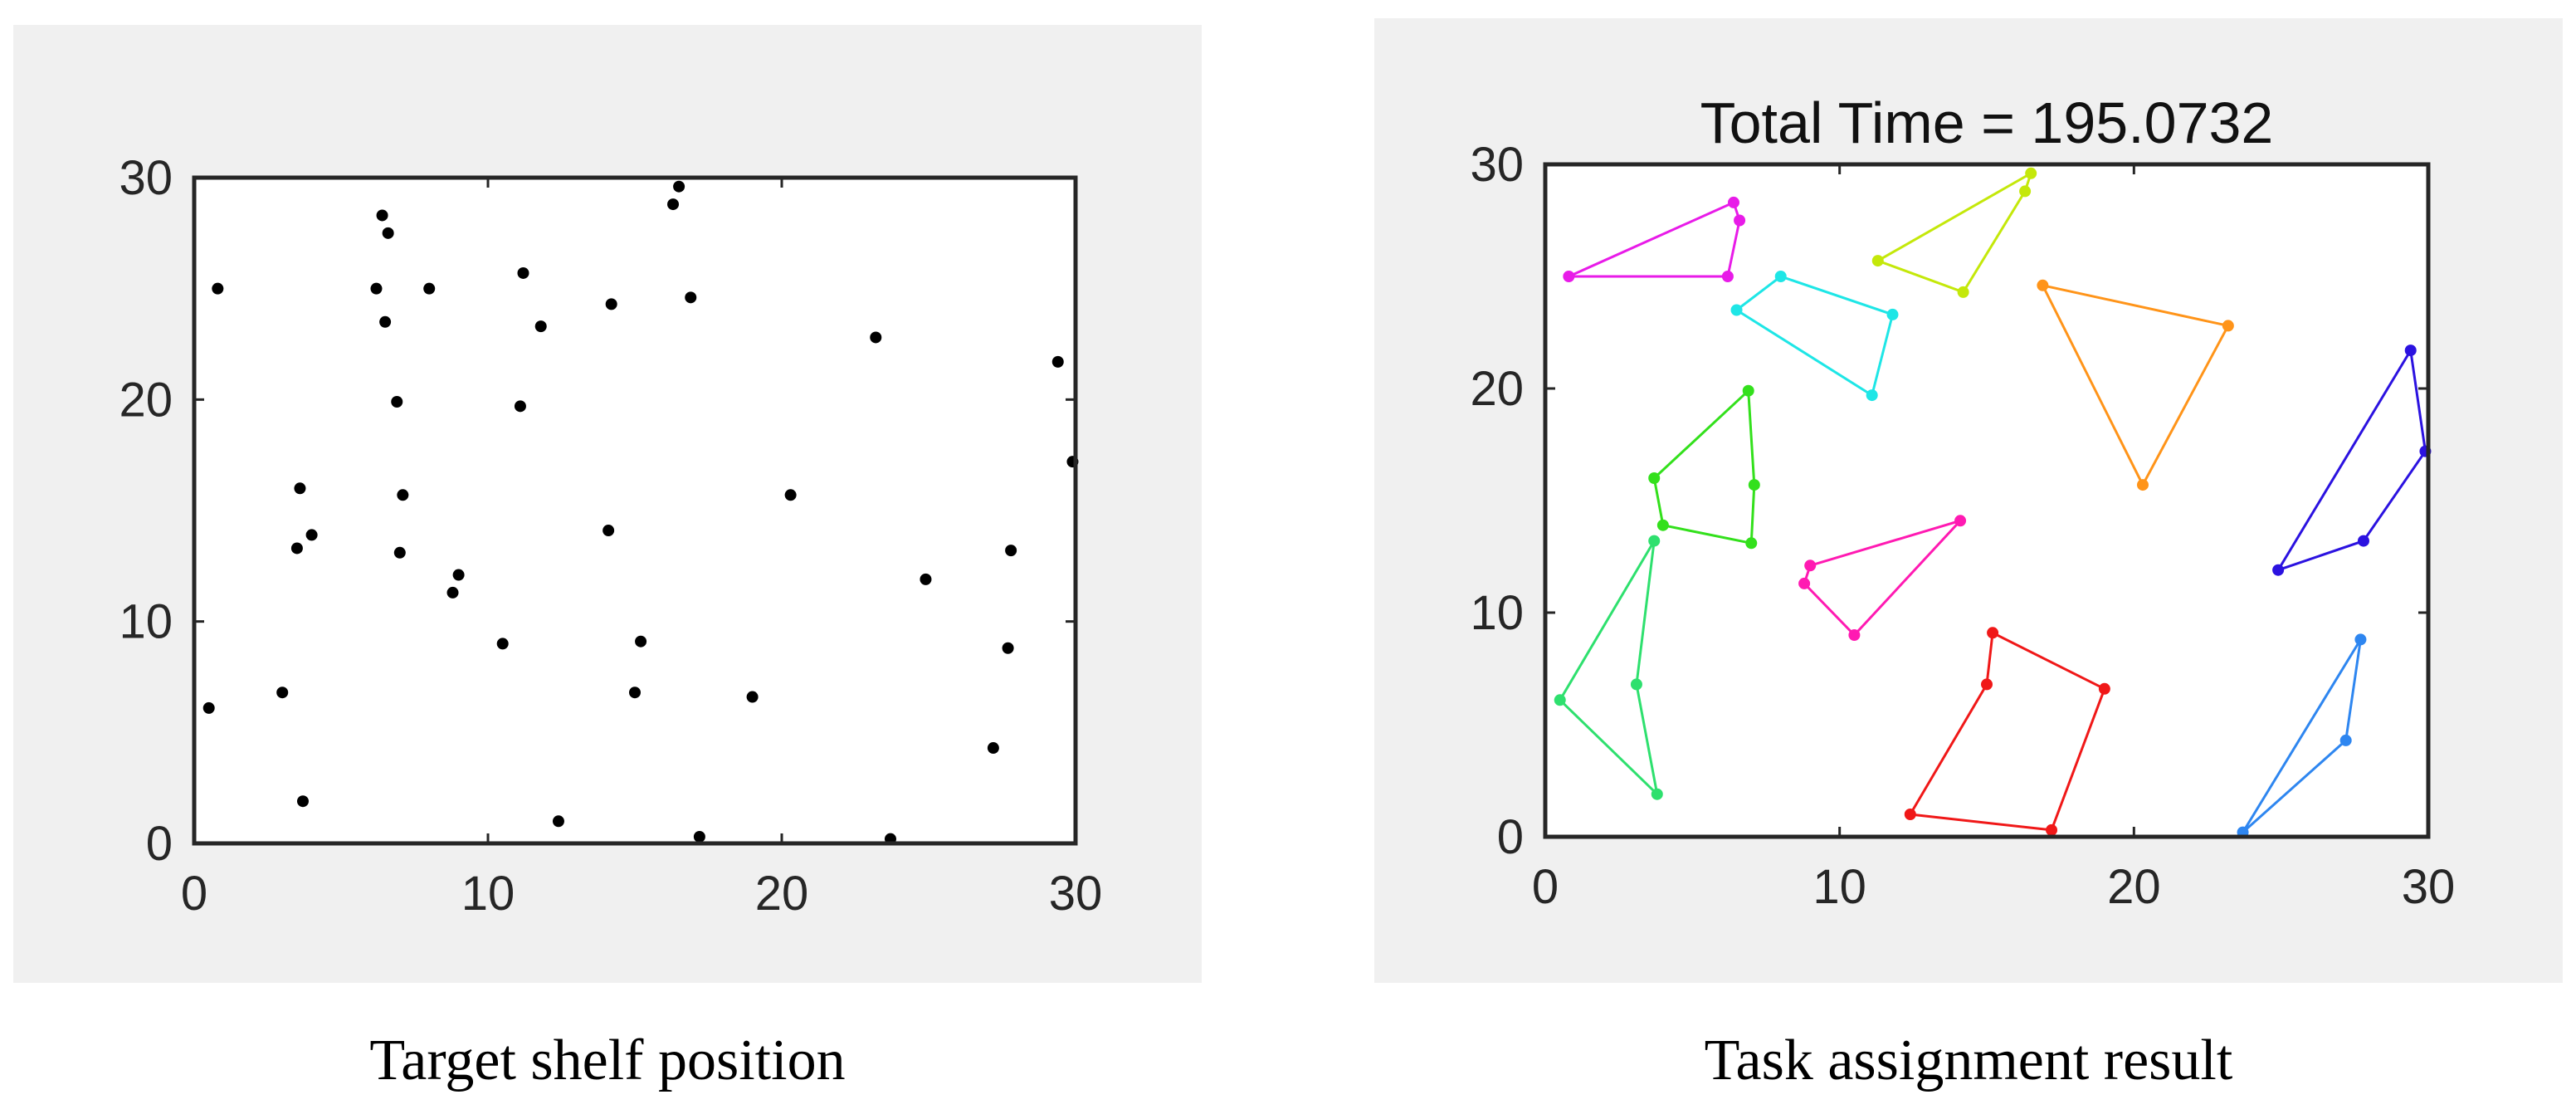 This screenshot has width=2576, height=1119. Describe the element at coordinates (1968, 1060) in the screenshot. I see `right-figure-caption: Task assignment result` at that location.